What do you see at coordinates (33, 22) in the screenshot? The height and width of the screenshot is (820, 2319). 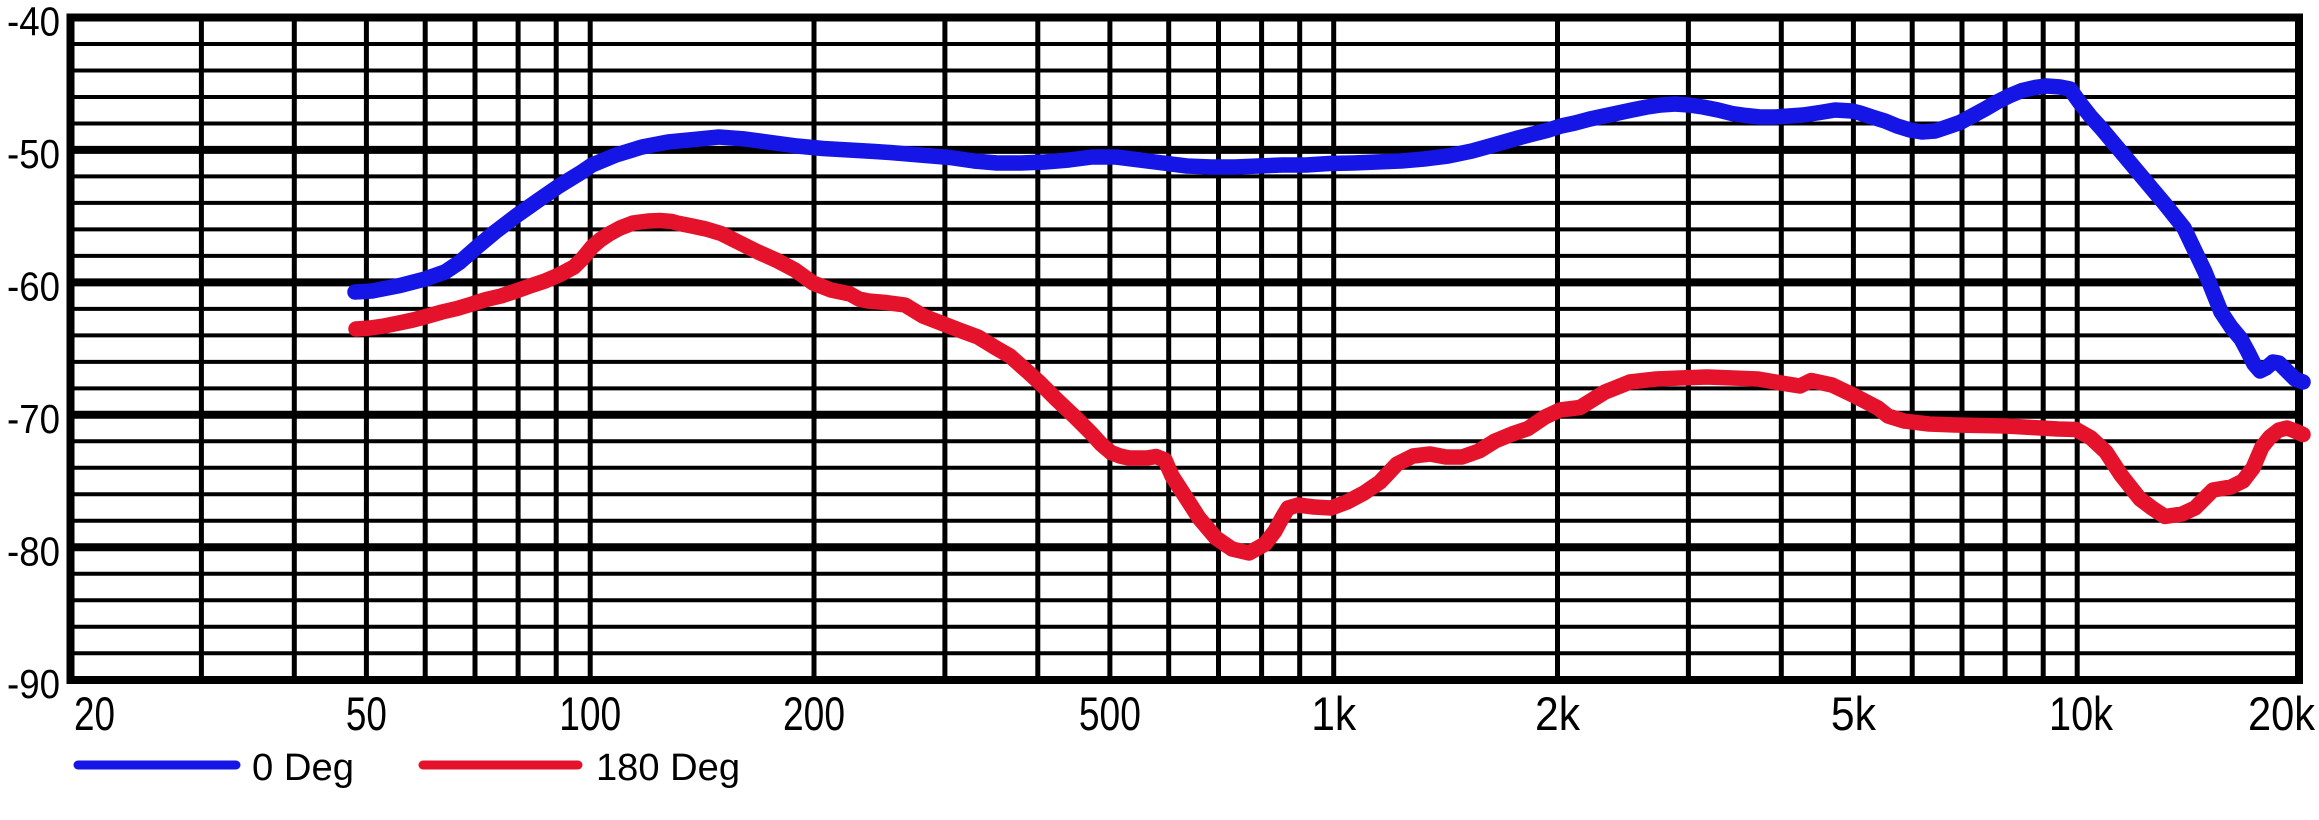 I see `svg-text: -40` at bounding box center [33, 22].